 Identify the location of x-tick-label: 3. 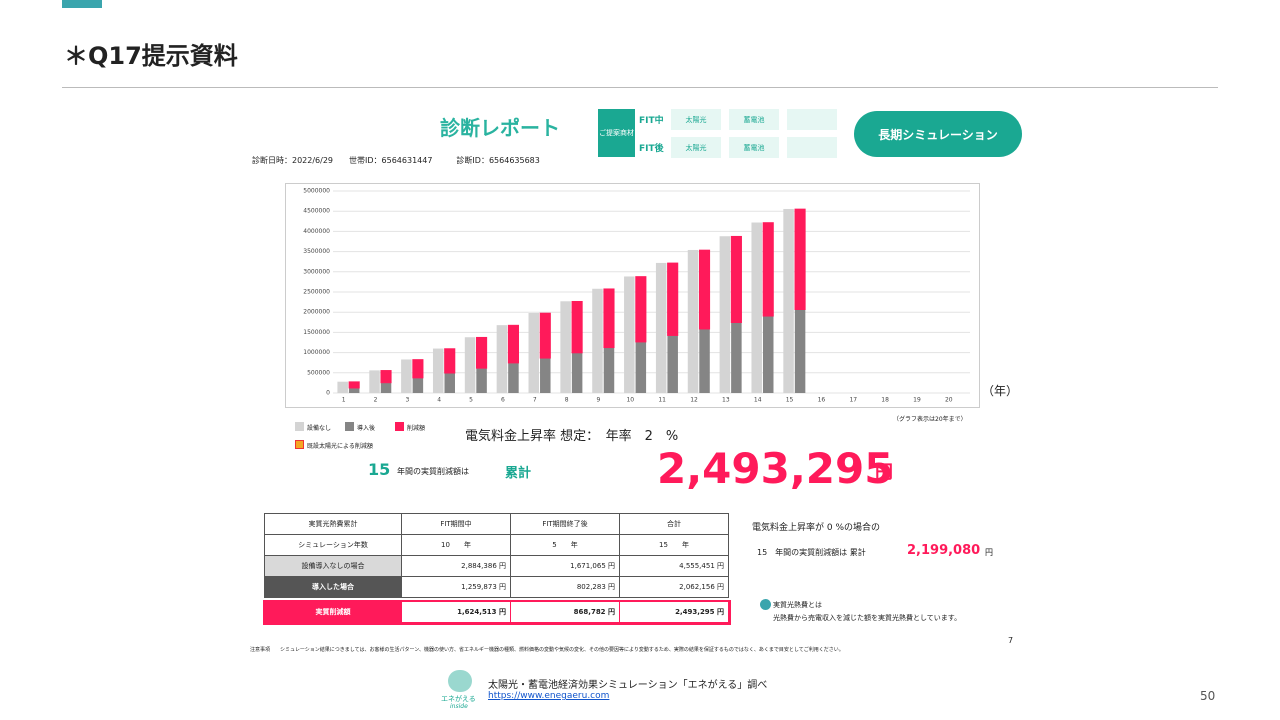
(407, 400).